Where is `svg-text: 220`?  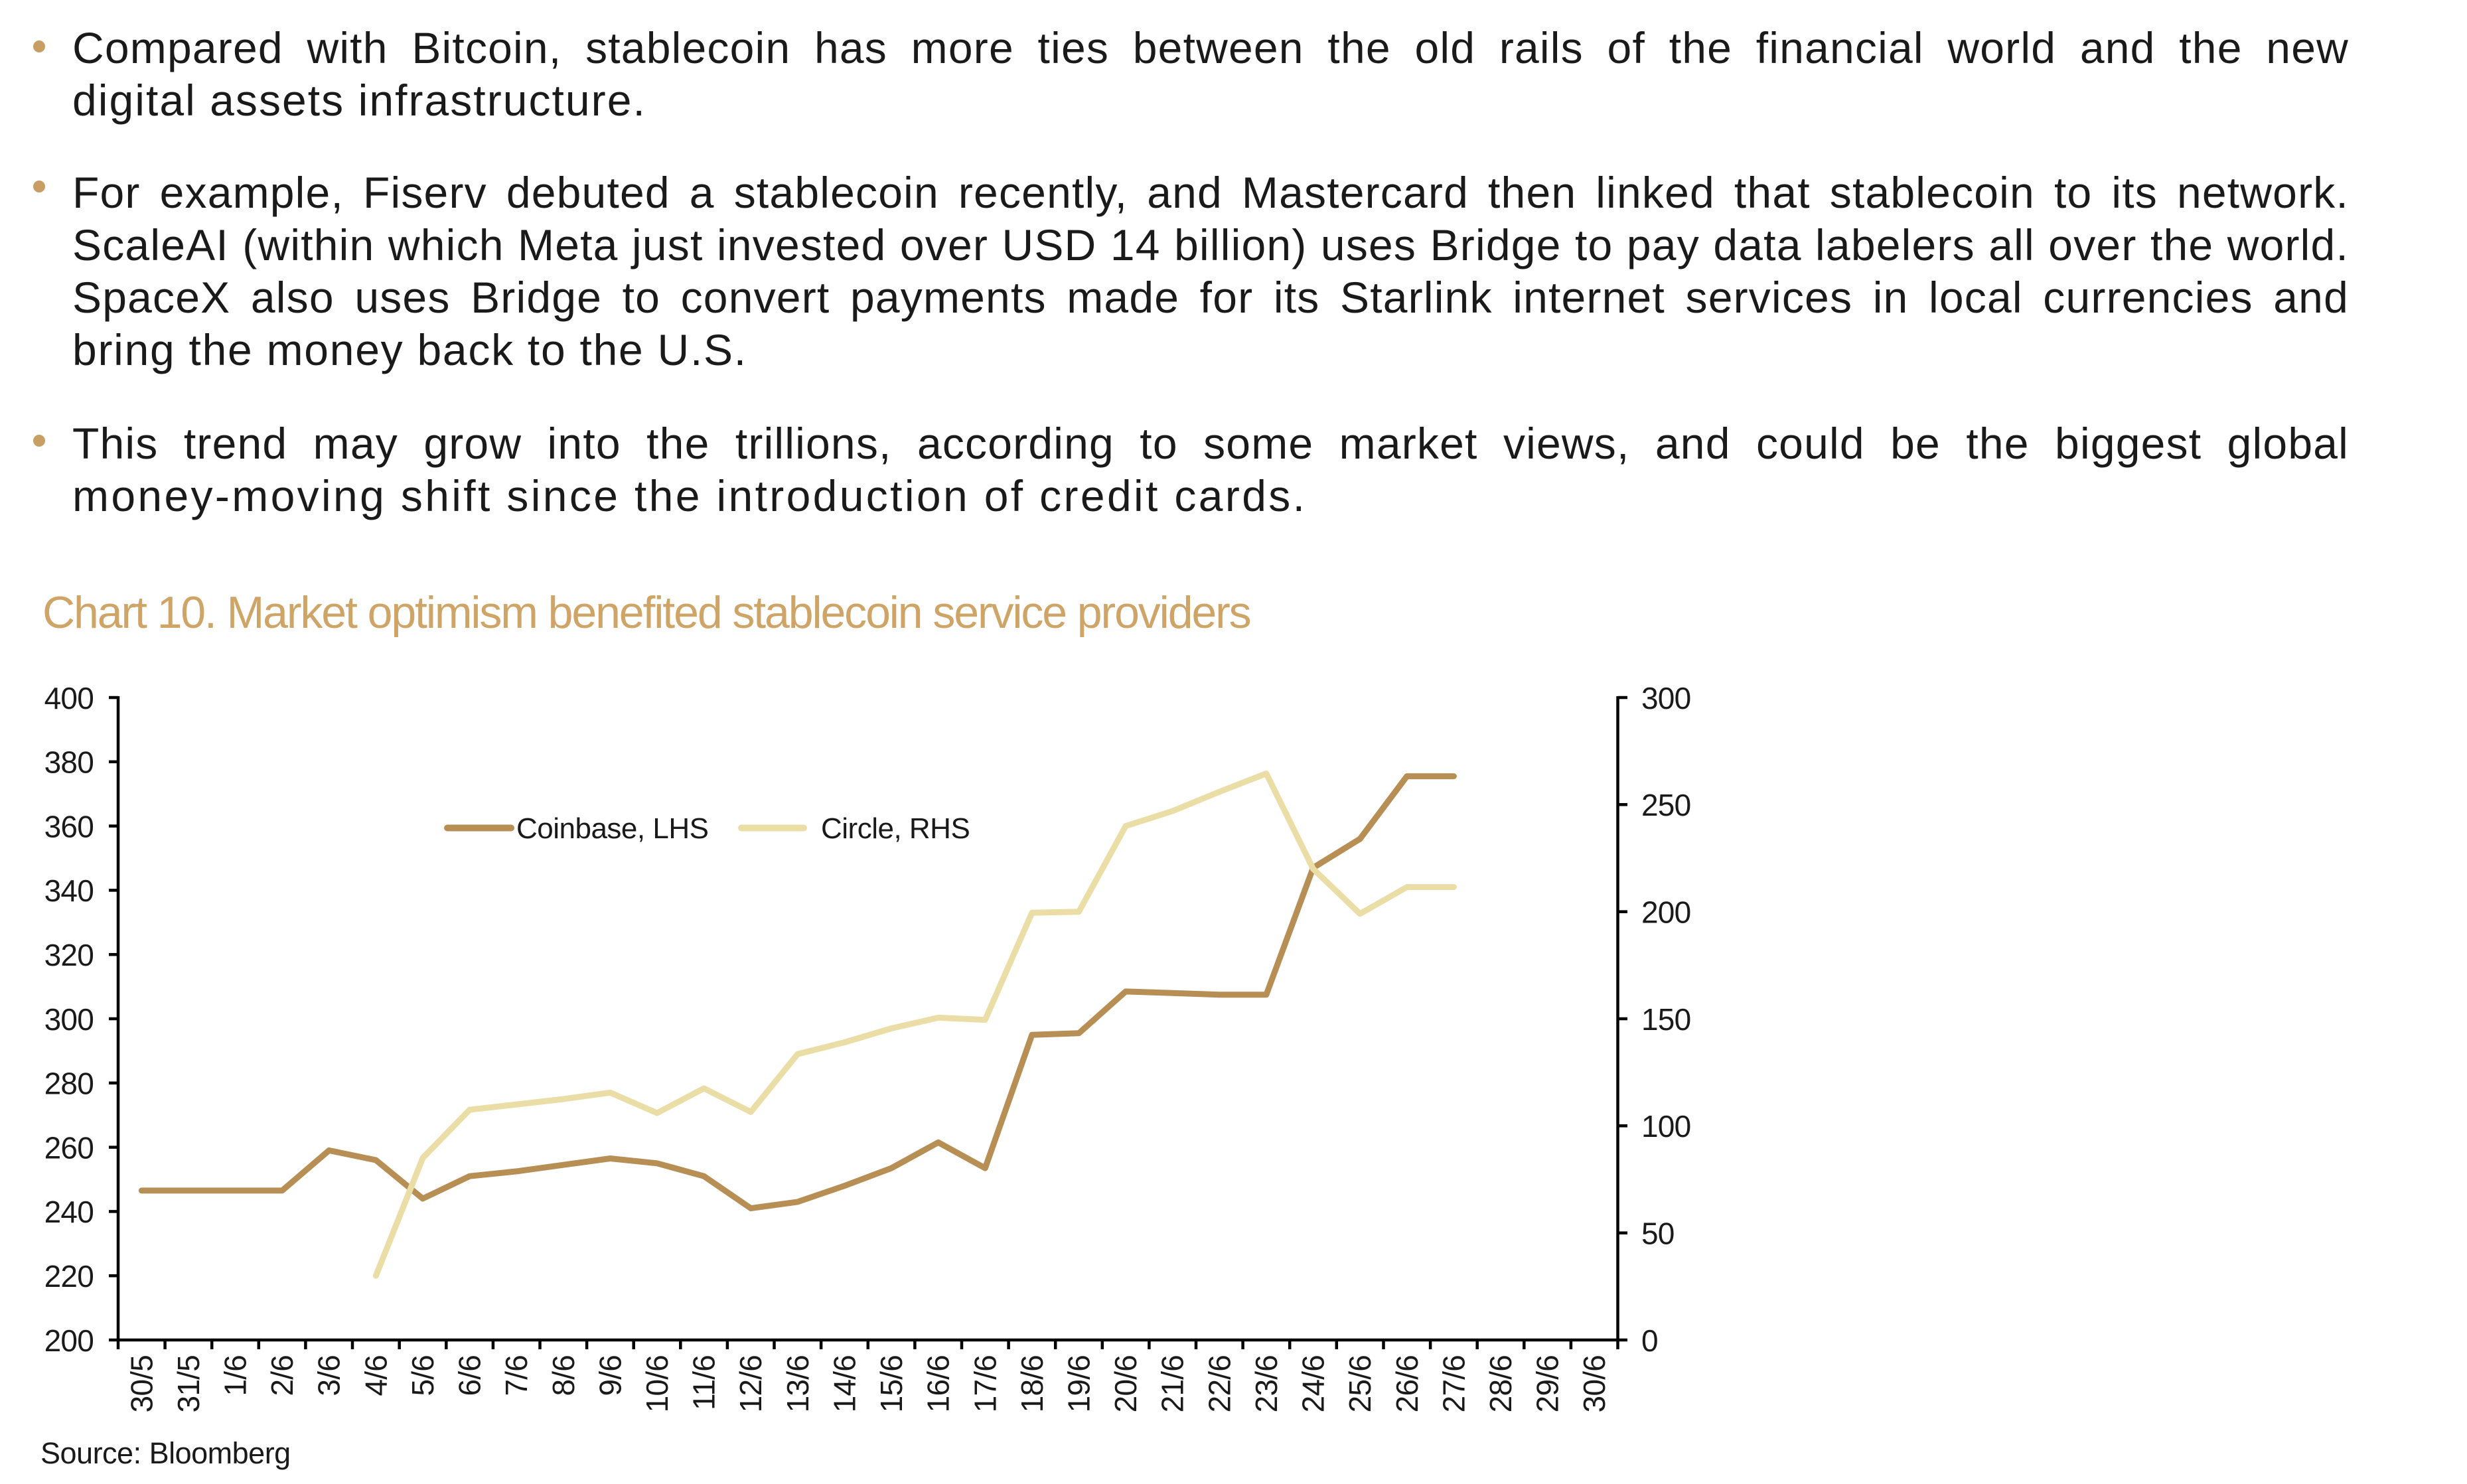
svg-text: 220 is located at coordinates (69, 1276).